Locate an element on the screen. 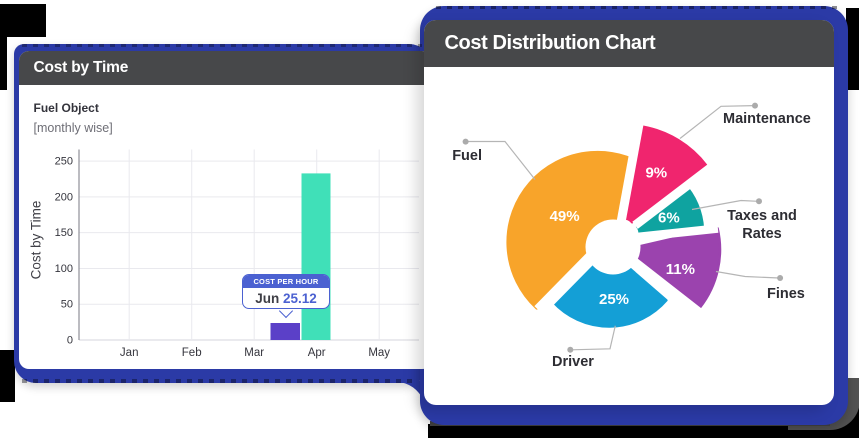  svg-text: 11% is located at coordinates (680, 269).